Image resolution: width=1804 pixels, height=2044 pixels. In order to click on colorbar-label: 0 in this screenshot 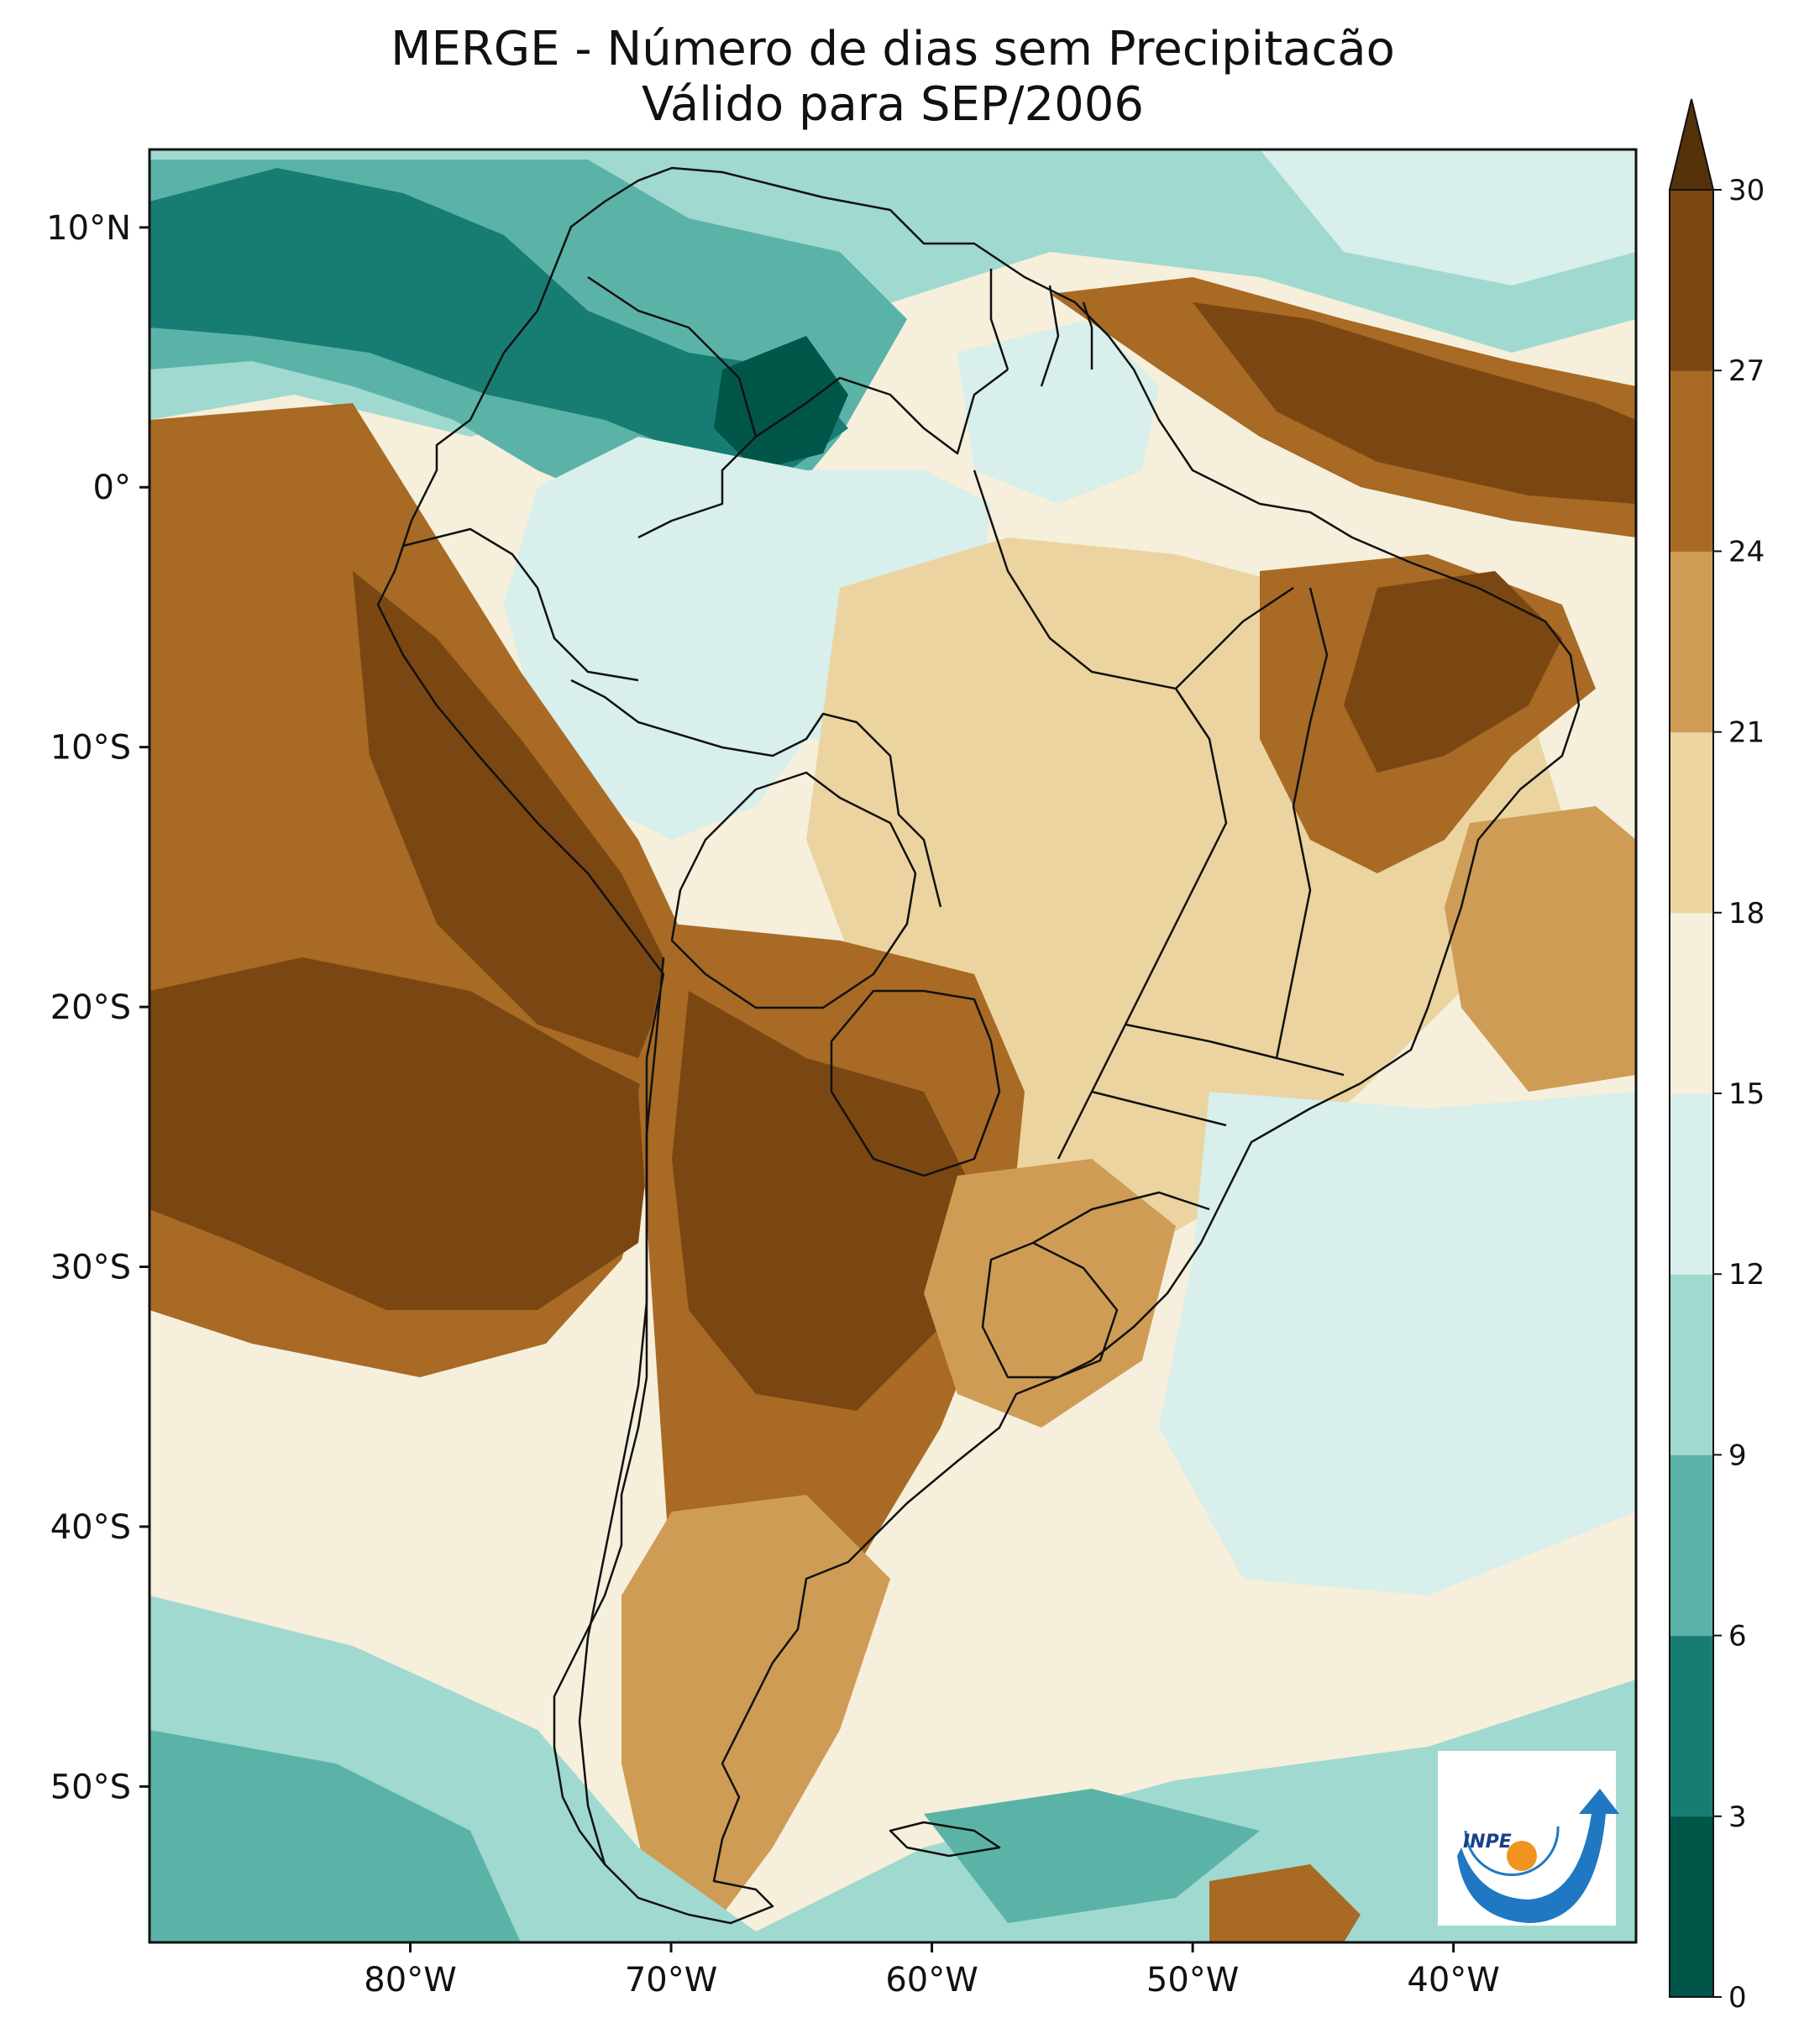, I will do `click(1737, 1998)`.